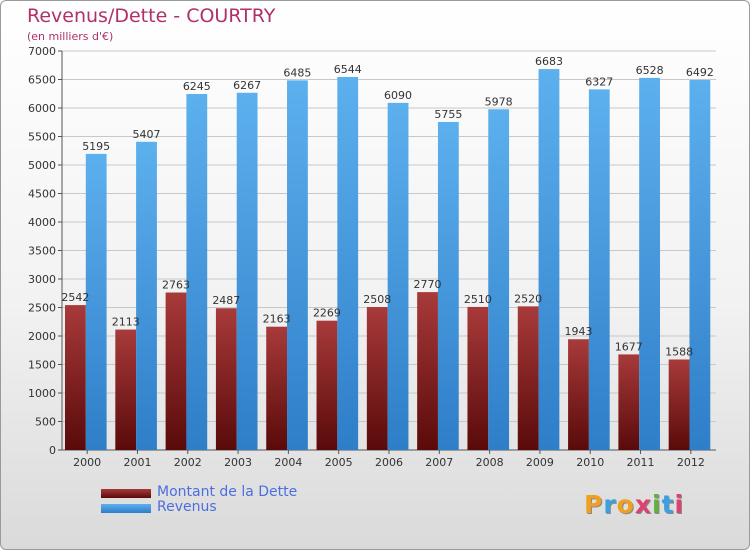 The image size is (750, 550). I want to click on x-tick-label: 2001, so click(137, 462).